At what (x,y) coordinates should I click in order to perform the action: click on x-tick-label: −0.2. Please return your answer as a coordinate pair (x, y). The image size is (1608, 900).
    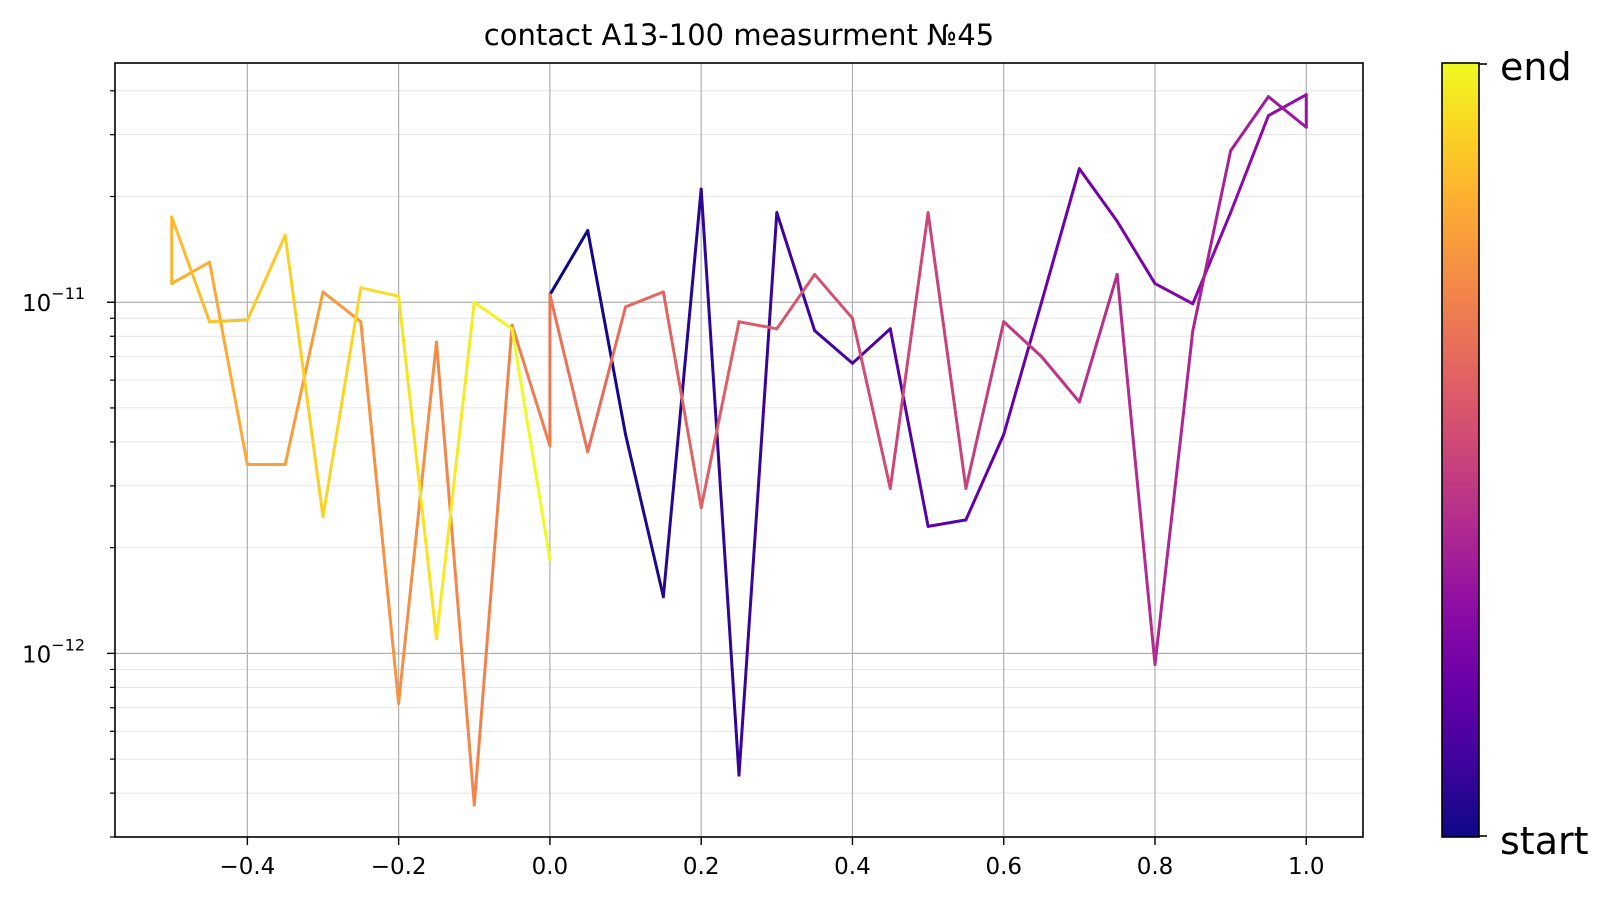
    Looking at the image, I should click on (399, 867).